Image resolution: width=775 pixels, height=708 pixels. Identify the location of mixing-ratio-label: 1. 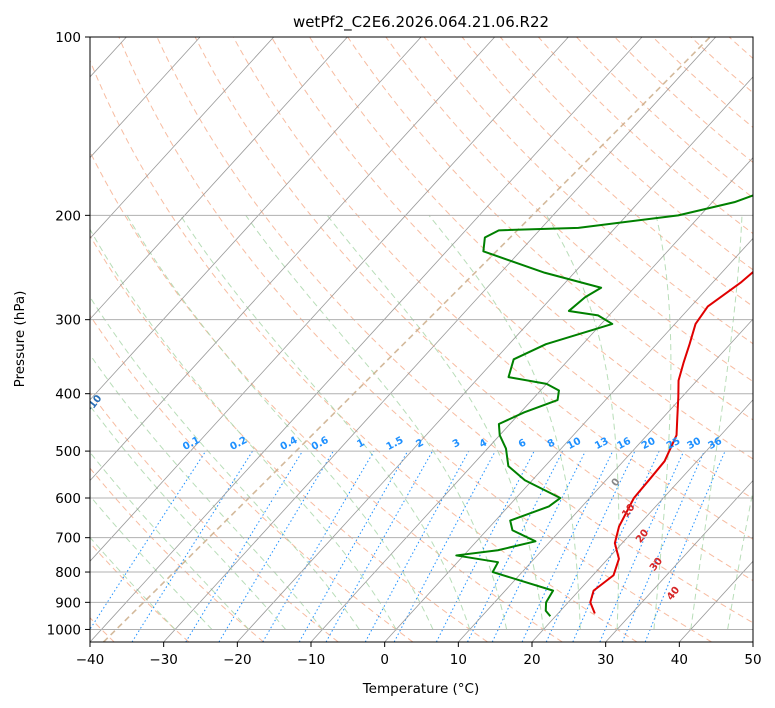
(360, 443).